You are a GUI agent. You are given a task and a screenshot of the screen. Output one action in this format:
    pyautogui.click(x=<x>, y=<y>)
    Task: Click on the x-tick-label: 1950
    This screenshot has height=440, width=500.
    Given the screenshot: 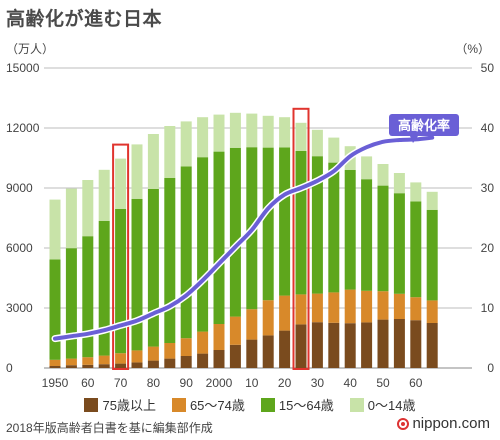 What is the action you would take?
    pyautogui.click(x=55, y=383)
    